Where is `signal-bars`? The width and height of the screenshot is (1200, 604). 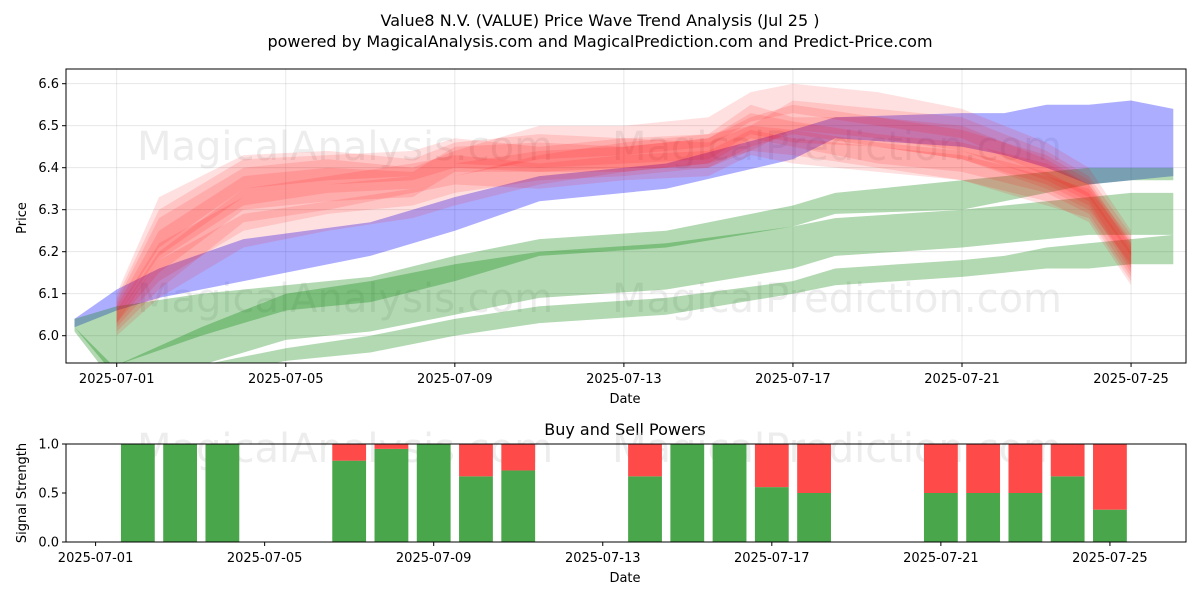 signal-bars is located at coordinates (623, 493).